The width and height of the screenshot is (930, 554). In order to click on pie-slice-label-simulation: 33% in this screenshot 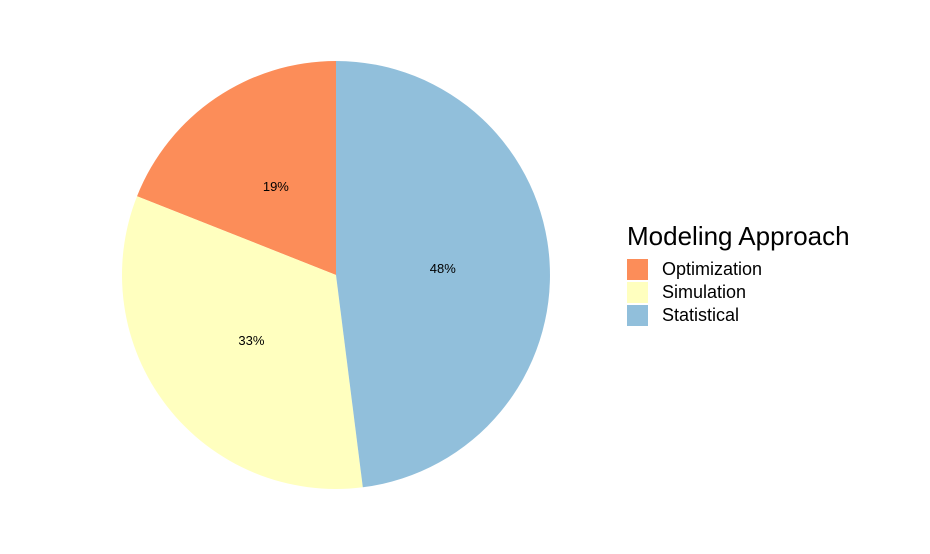, I will do `click(251, 340)`.